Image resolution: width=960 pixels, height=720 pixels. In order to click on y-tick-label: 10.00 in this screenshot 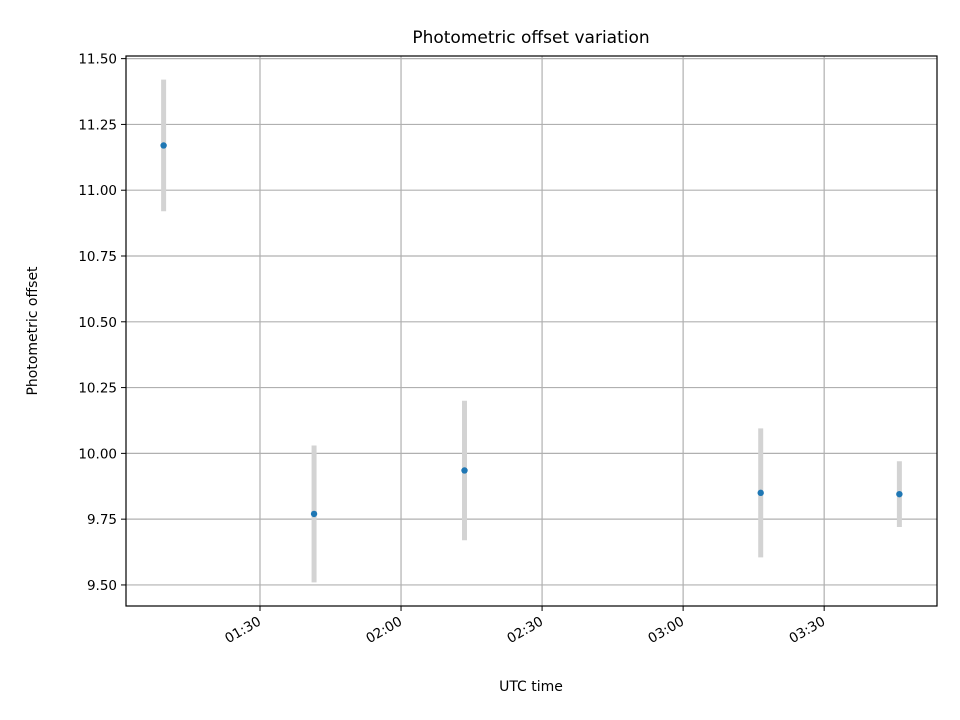, I will do `click(97, 454)`.